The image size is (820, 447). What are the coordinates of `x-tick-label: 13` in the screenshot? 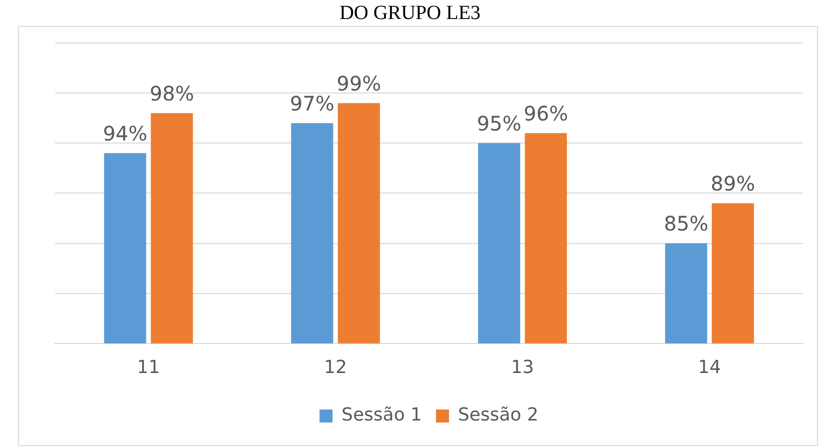 It's located at (522, 367).